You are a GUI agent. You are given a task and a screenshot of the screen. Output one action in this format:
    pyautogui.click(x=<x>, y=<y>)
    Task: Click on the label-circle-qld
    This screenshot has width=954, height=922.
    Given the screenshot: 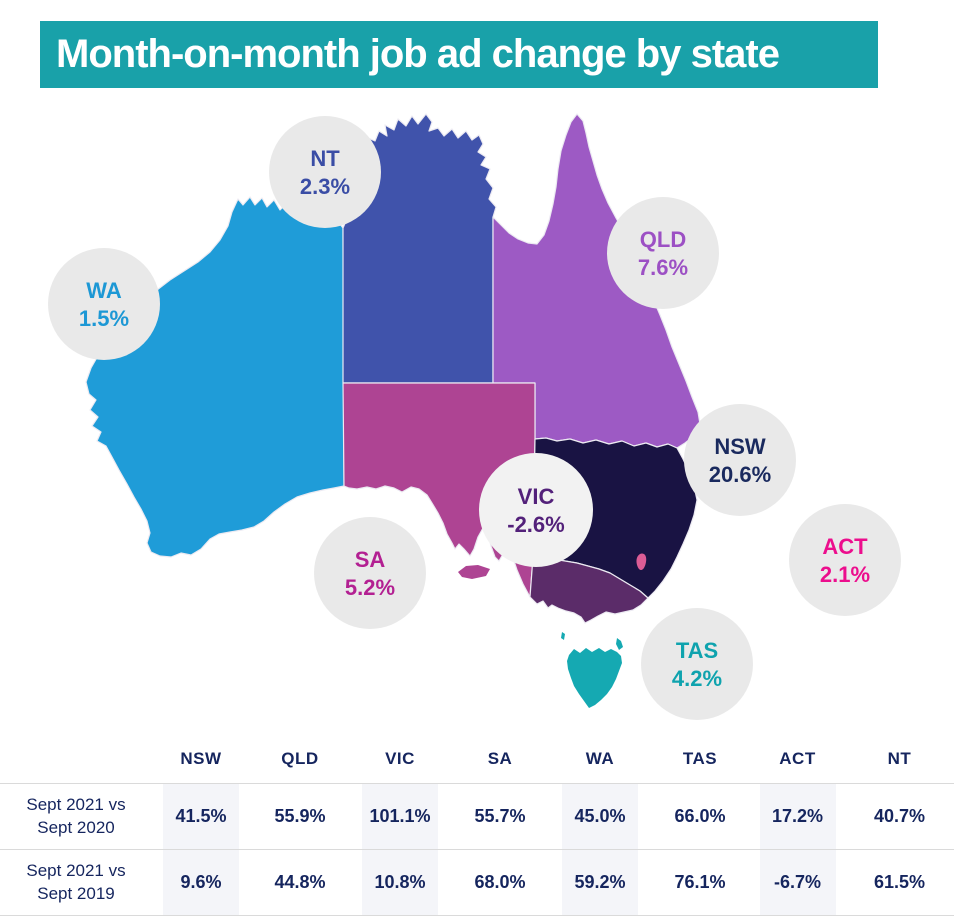 What is the action you would take?
    pyautogui.click(x=663, y=253)
    